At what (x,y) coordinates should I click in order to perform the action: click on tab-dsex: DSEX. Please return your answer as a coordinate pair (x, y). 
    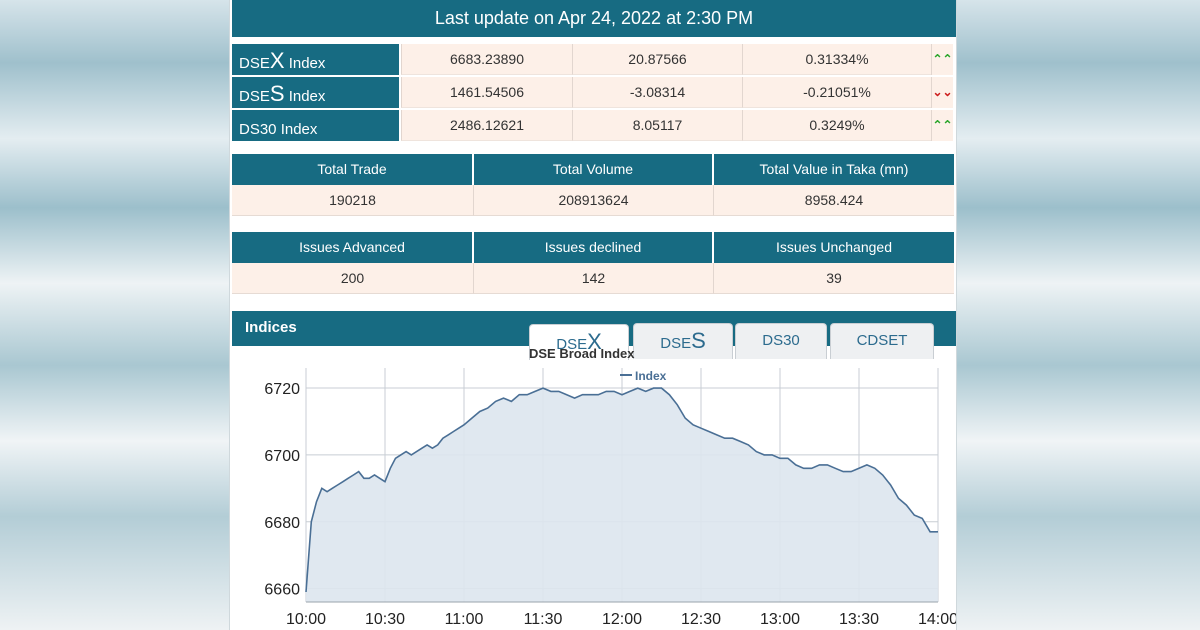
    Looking at the image, I should click on (579, 342).